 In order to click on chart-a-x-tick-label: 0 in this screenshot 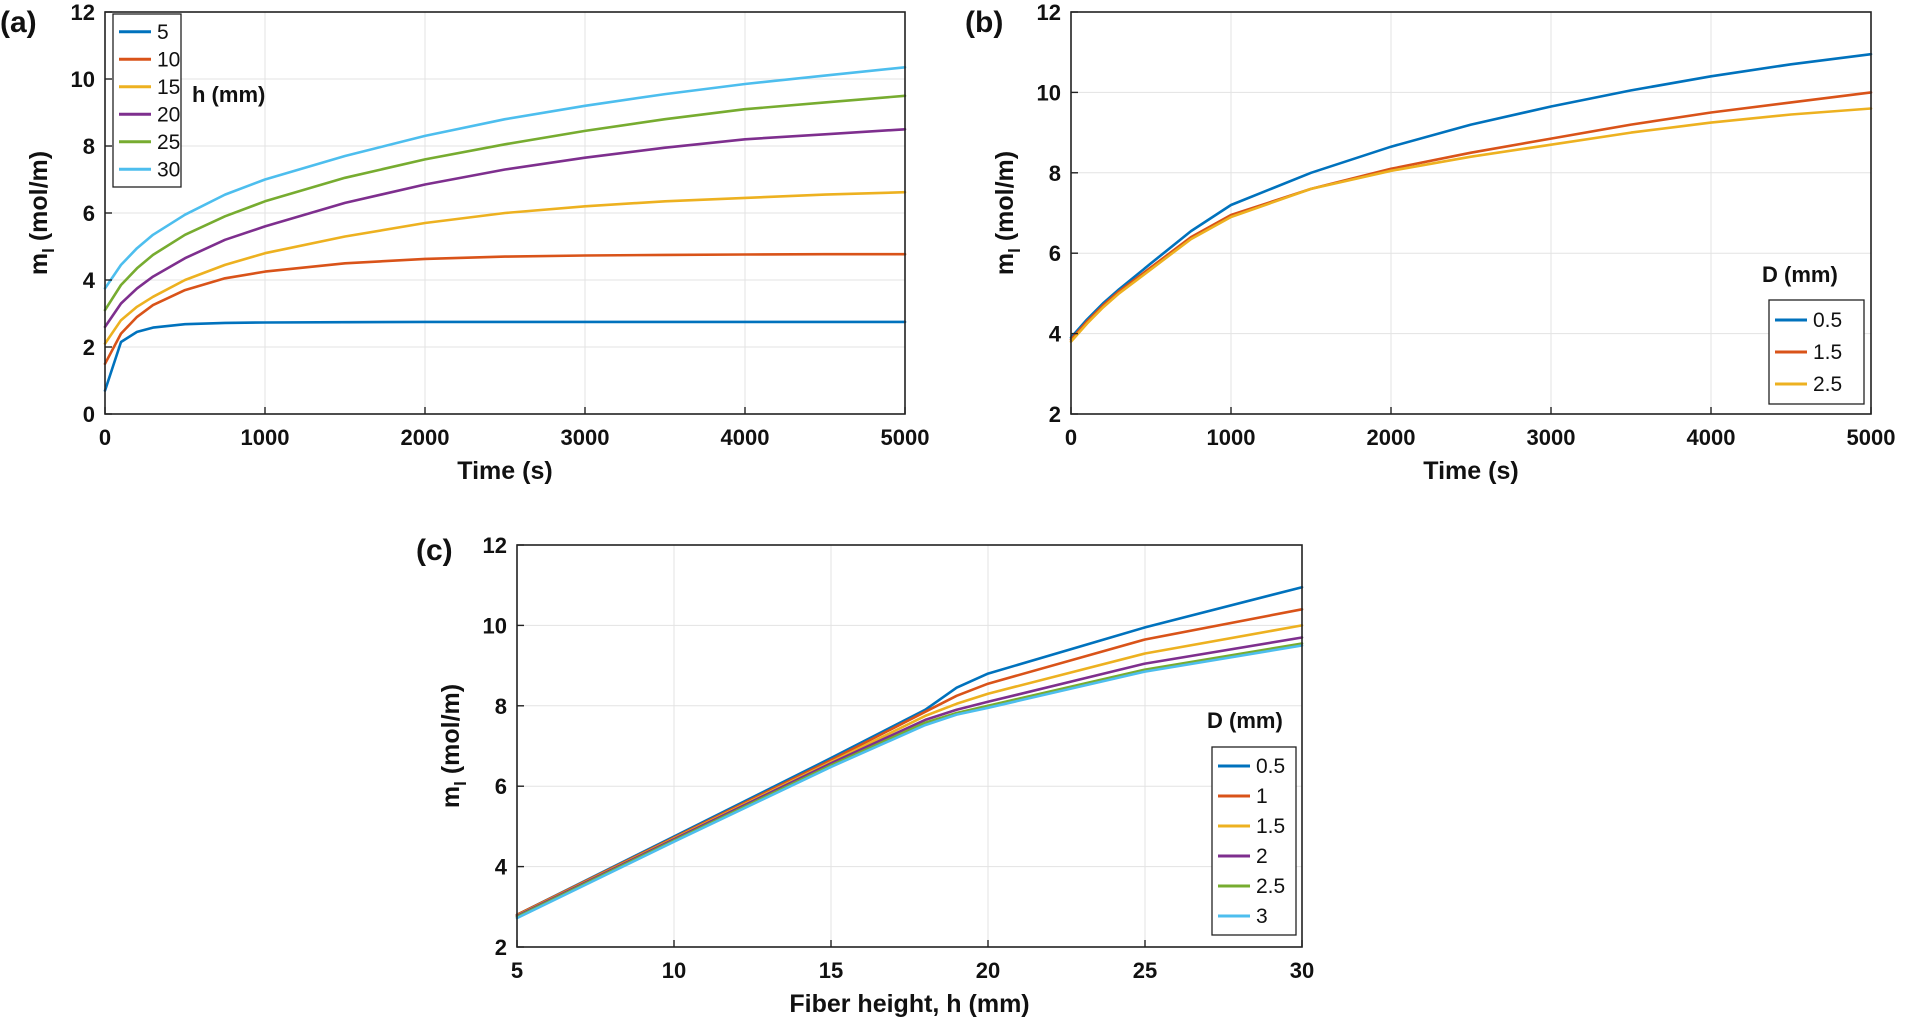, I will do `click(105, 437)`.